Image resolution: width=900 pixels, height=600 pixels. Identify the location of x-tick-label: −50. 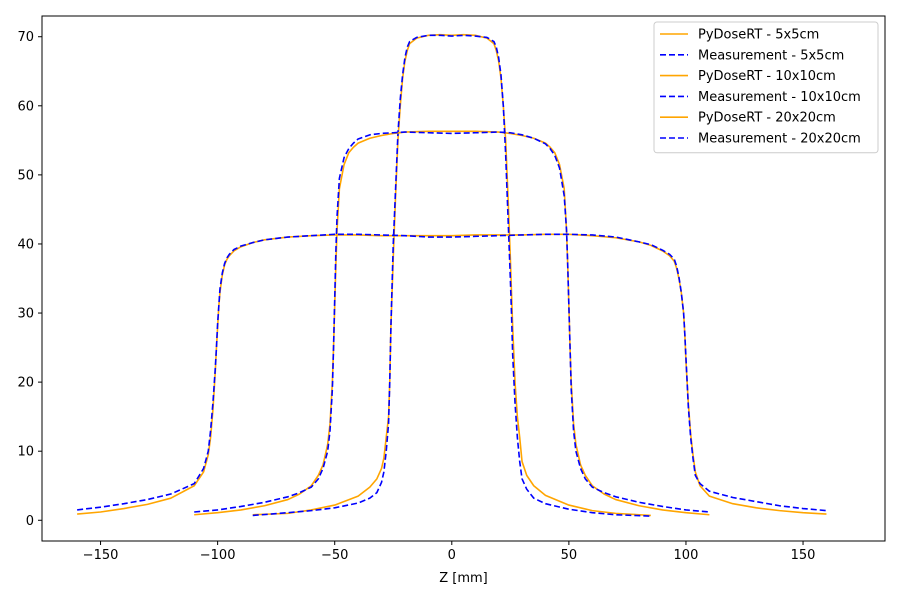
(334, 555).